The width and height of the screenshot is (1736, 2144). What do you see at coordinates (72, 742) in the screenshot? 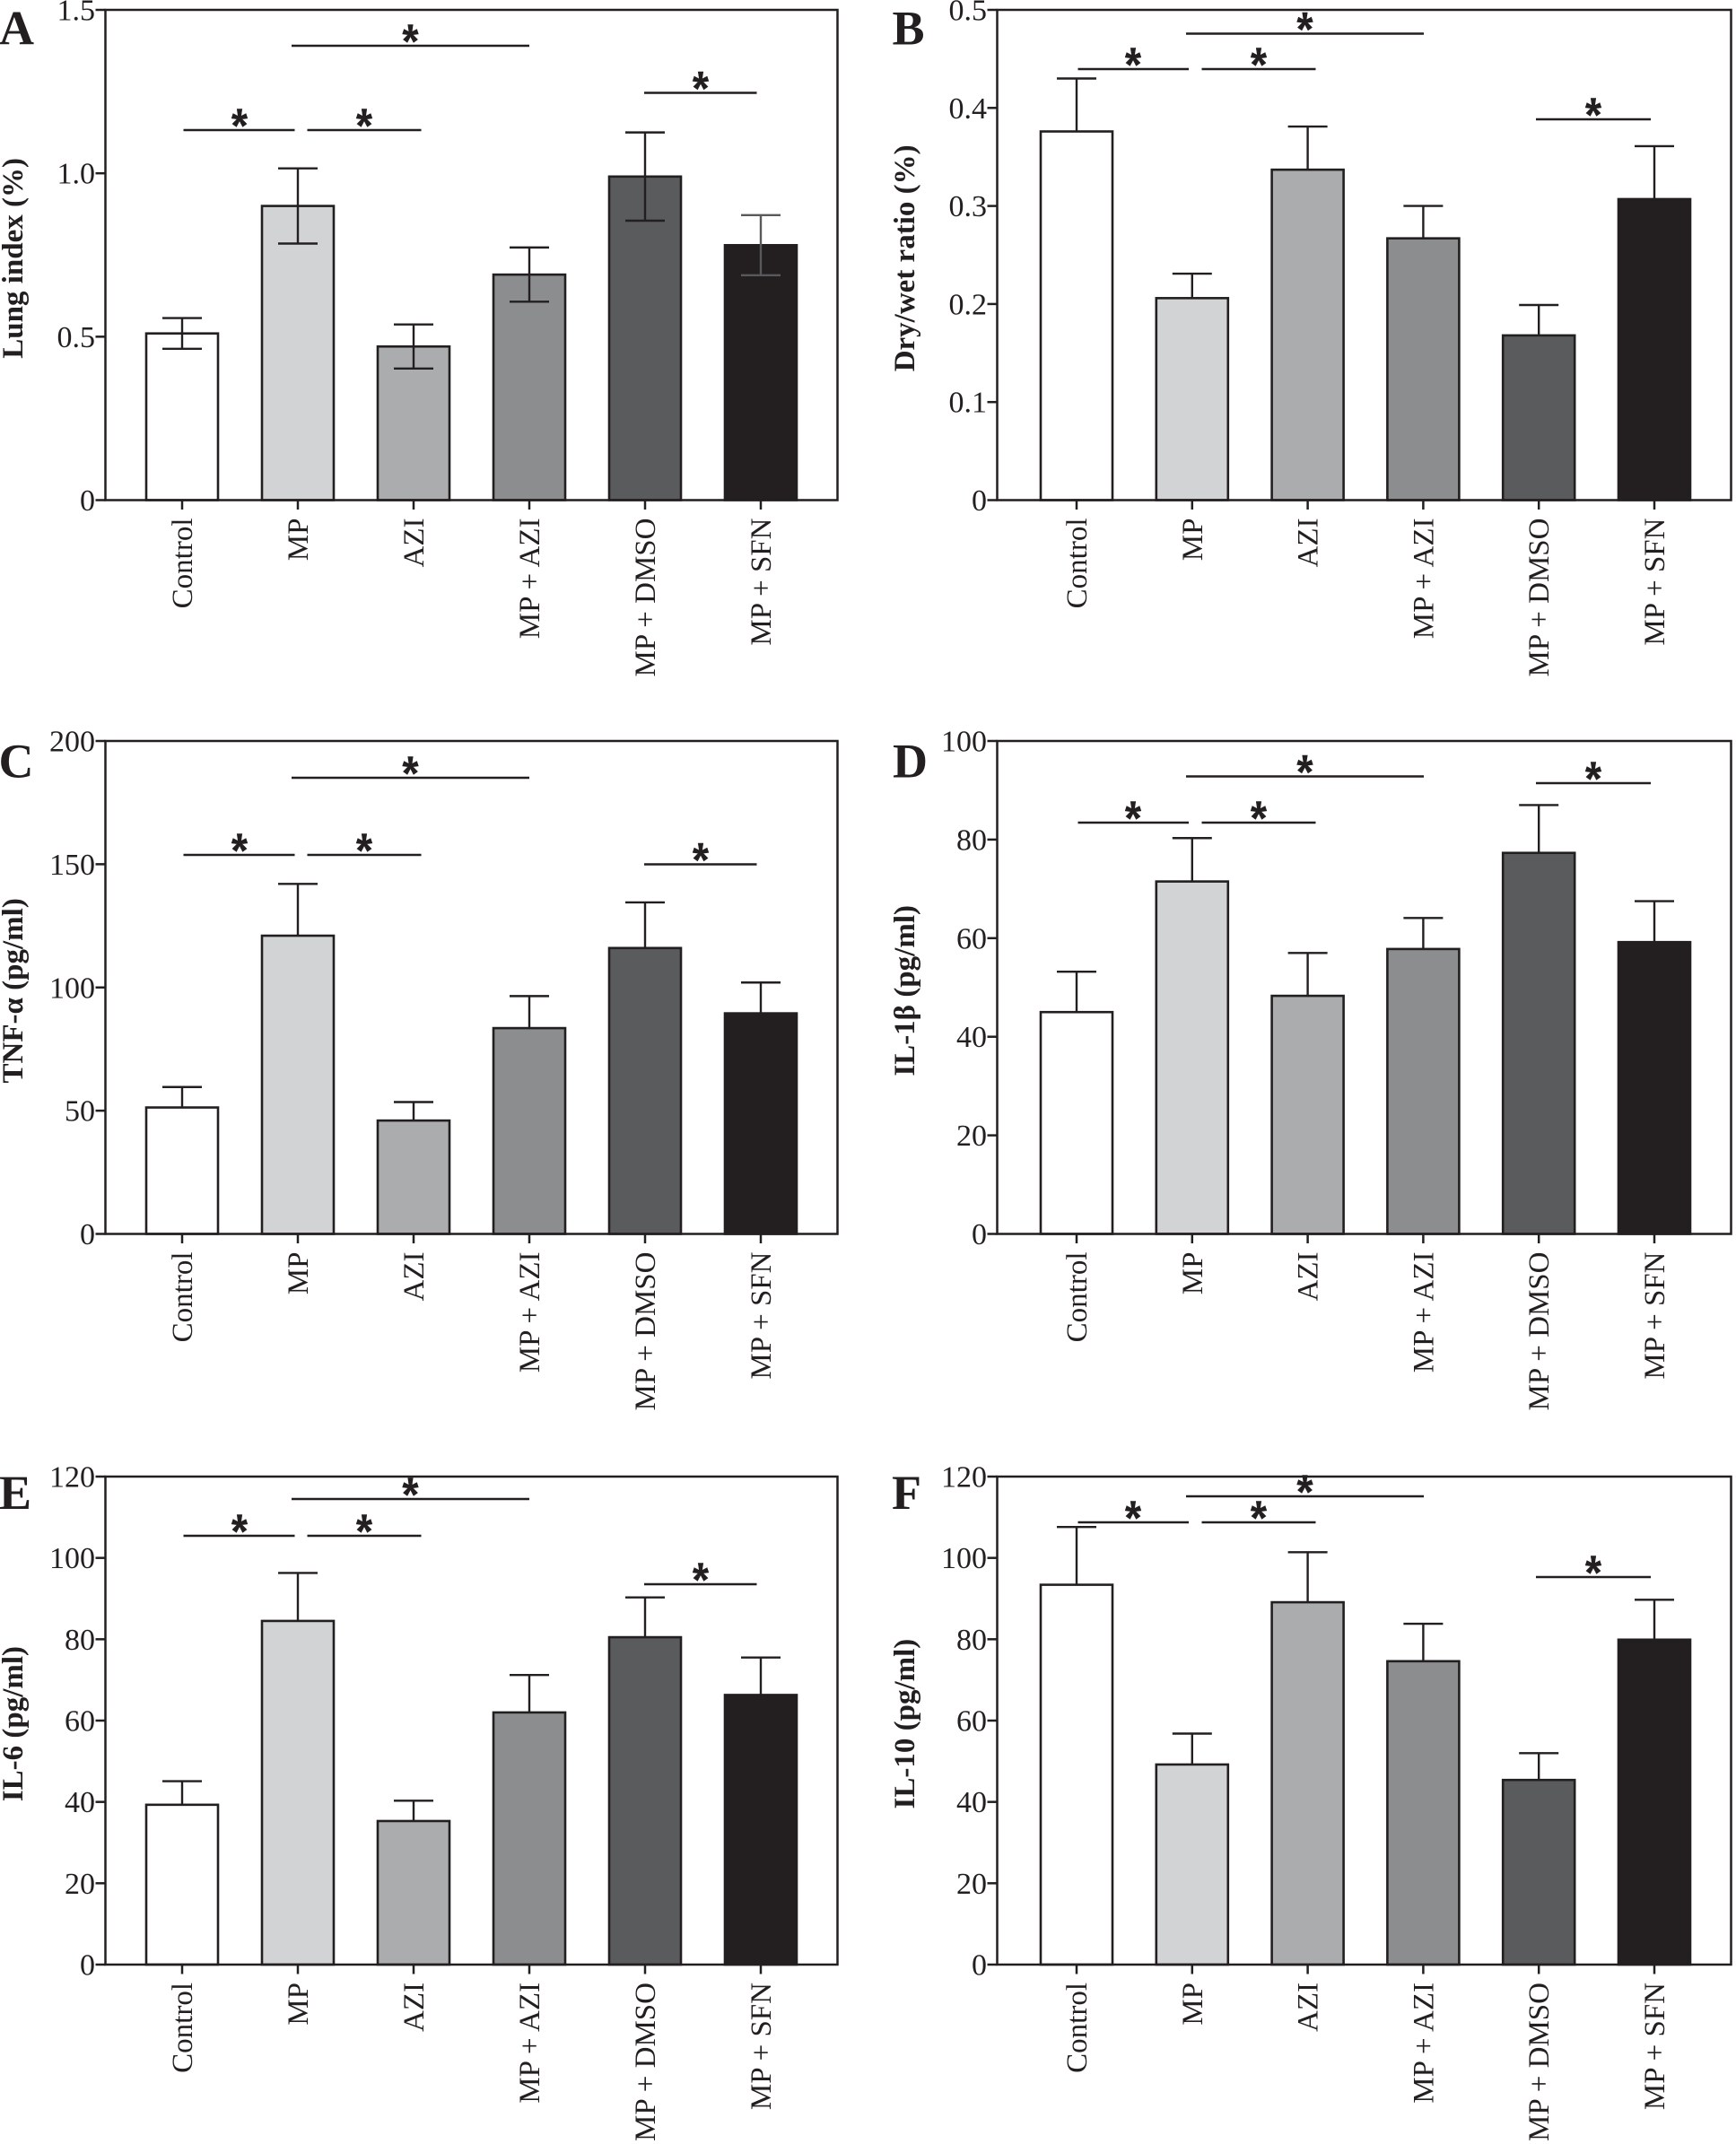
I see `svg-text: 200` at bounding box center [72, 742].